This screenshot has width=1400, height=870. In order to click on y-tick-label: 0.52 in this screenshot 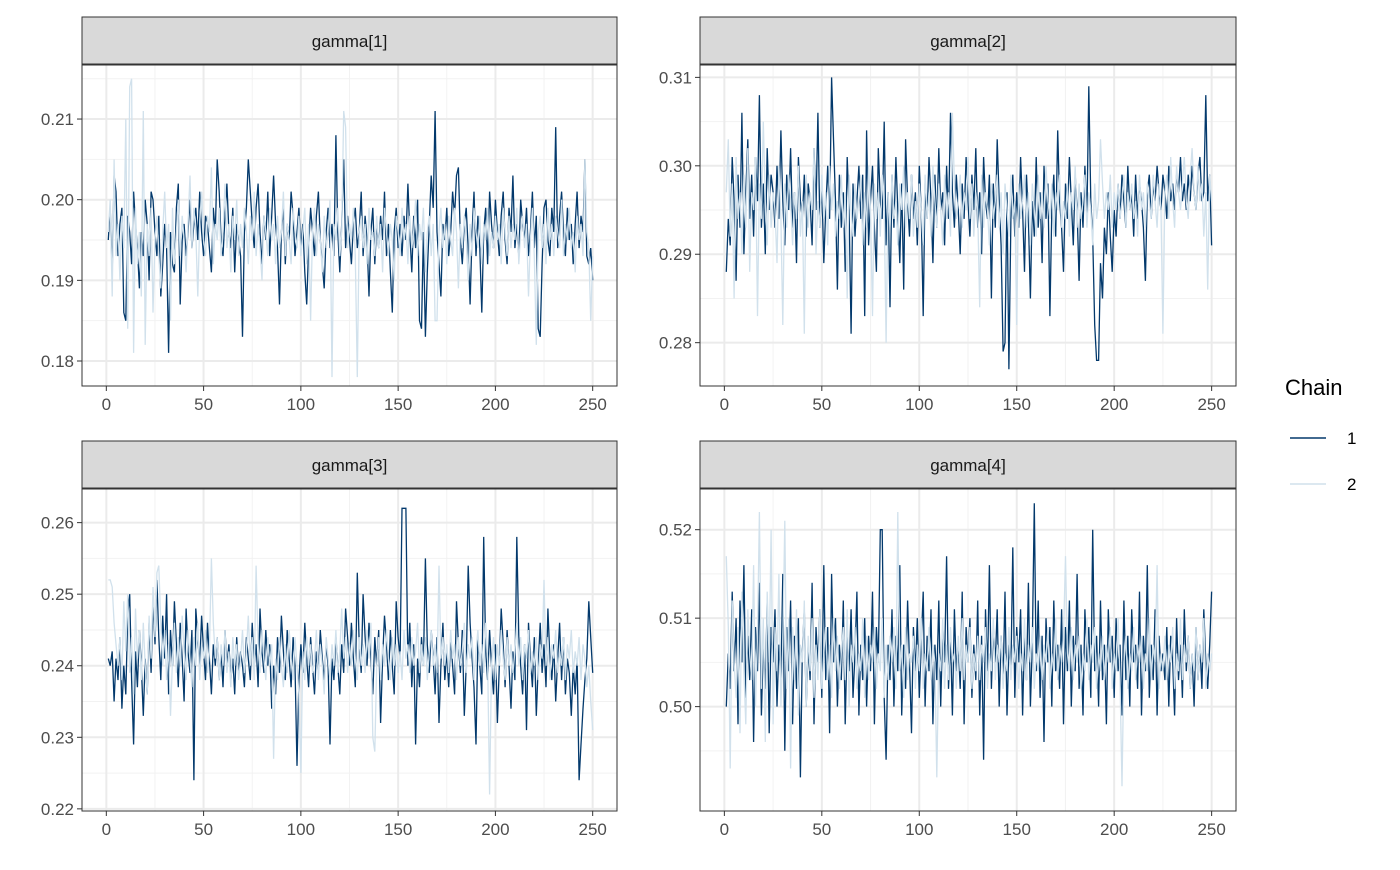, I will do `click(675, 530)`.